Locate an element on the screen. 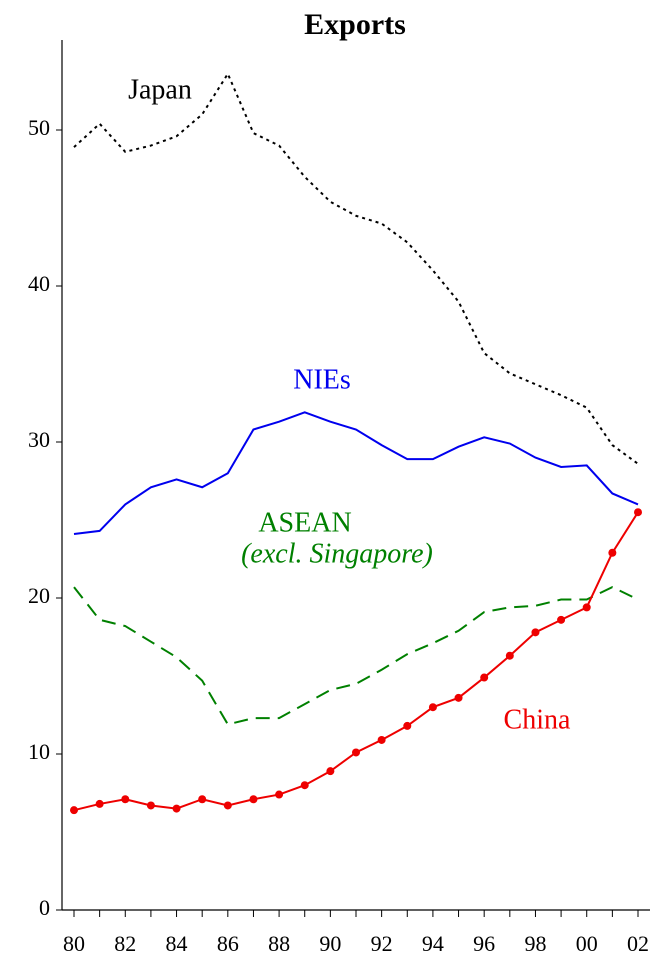 Image resolution: width=651 pixels, height=965 pixels. annotation: (excl. Singapore) is located at coordinates (337, 553).